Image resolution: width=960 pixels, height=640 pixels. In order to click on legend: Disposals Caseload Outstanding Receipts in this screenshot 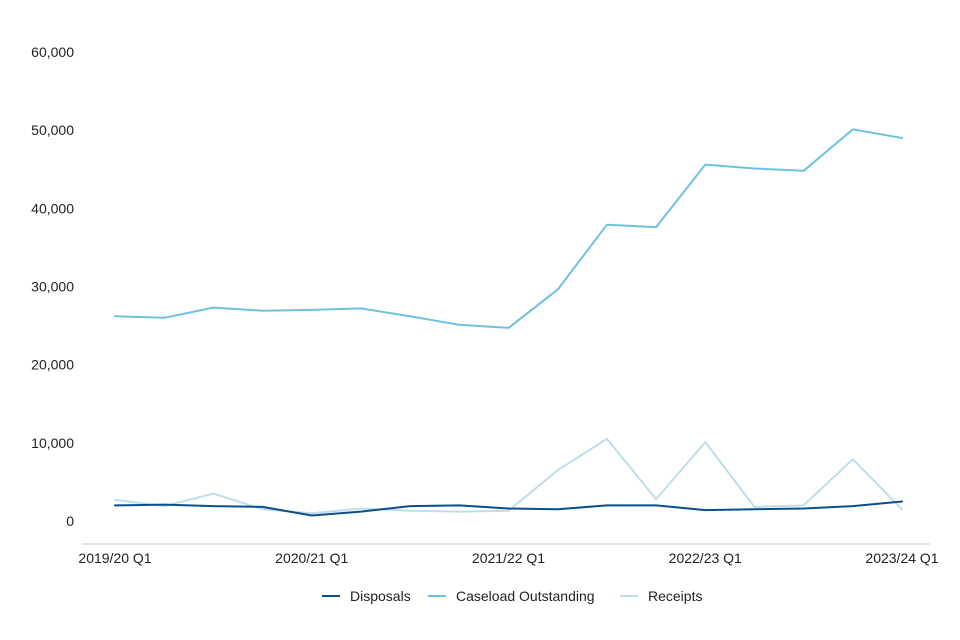, I will do `click(512, 596)`.